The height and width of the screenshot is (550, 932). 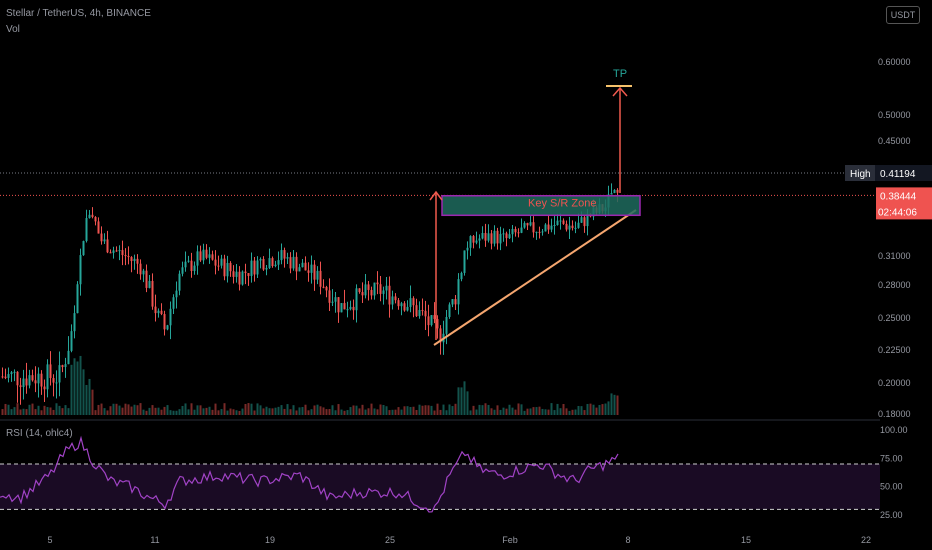 What do you see at coordinates (897, 212) in the screenshot?
I see `bar-countdown: 02:44:06` at bounding box center [897, 212].